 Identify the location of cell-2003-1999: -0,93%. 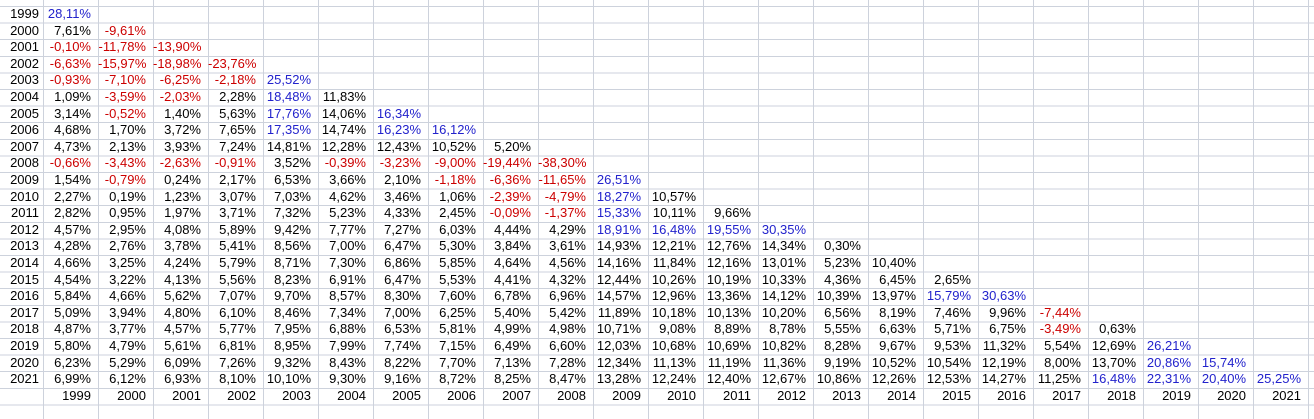
(70, 80).